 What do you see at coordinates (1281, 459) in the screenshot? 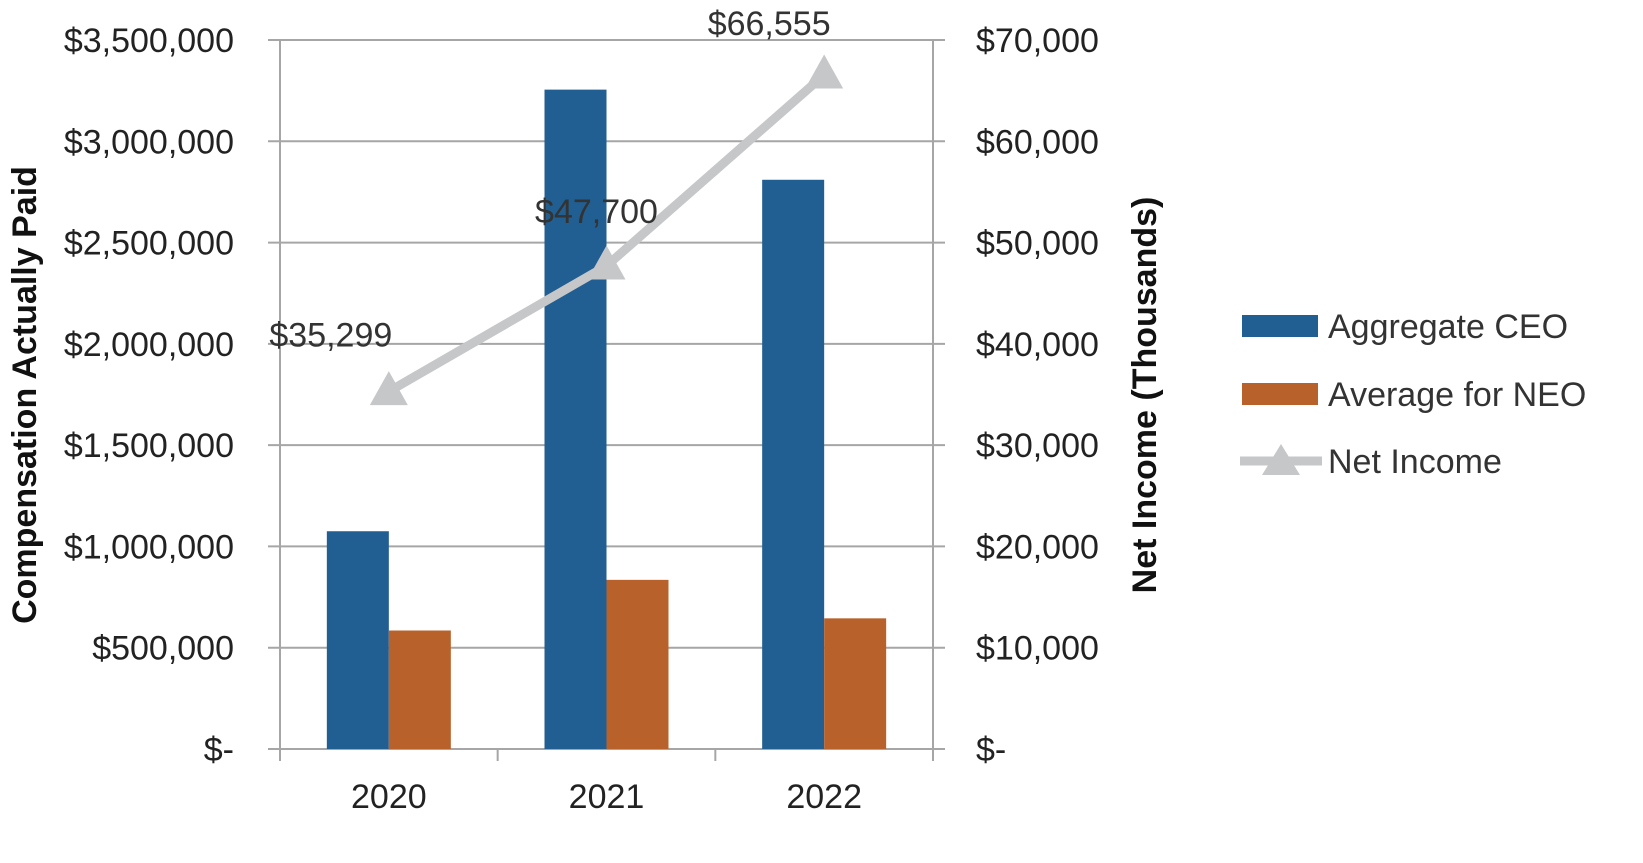
I see `legend-marker-net-income` at bounding box center [1281, 459].